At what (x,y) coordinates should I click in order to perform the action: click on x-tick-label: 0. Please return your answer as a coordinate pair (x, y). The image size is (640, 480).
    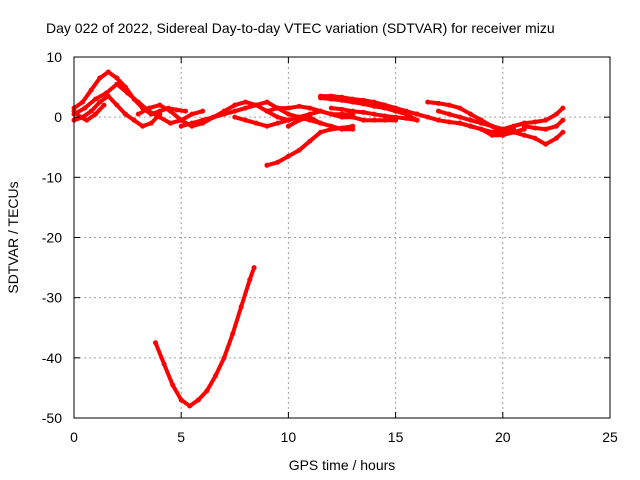
    Looking at the image, I should click on (74, 437).